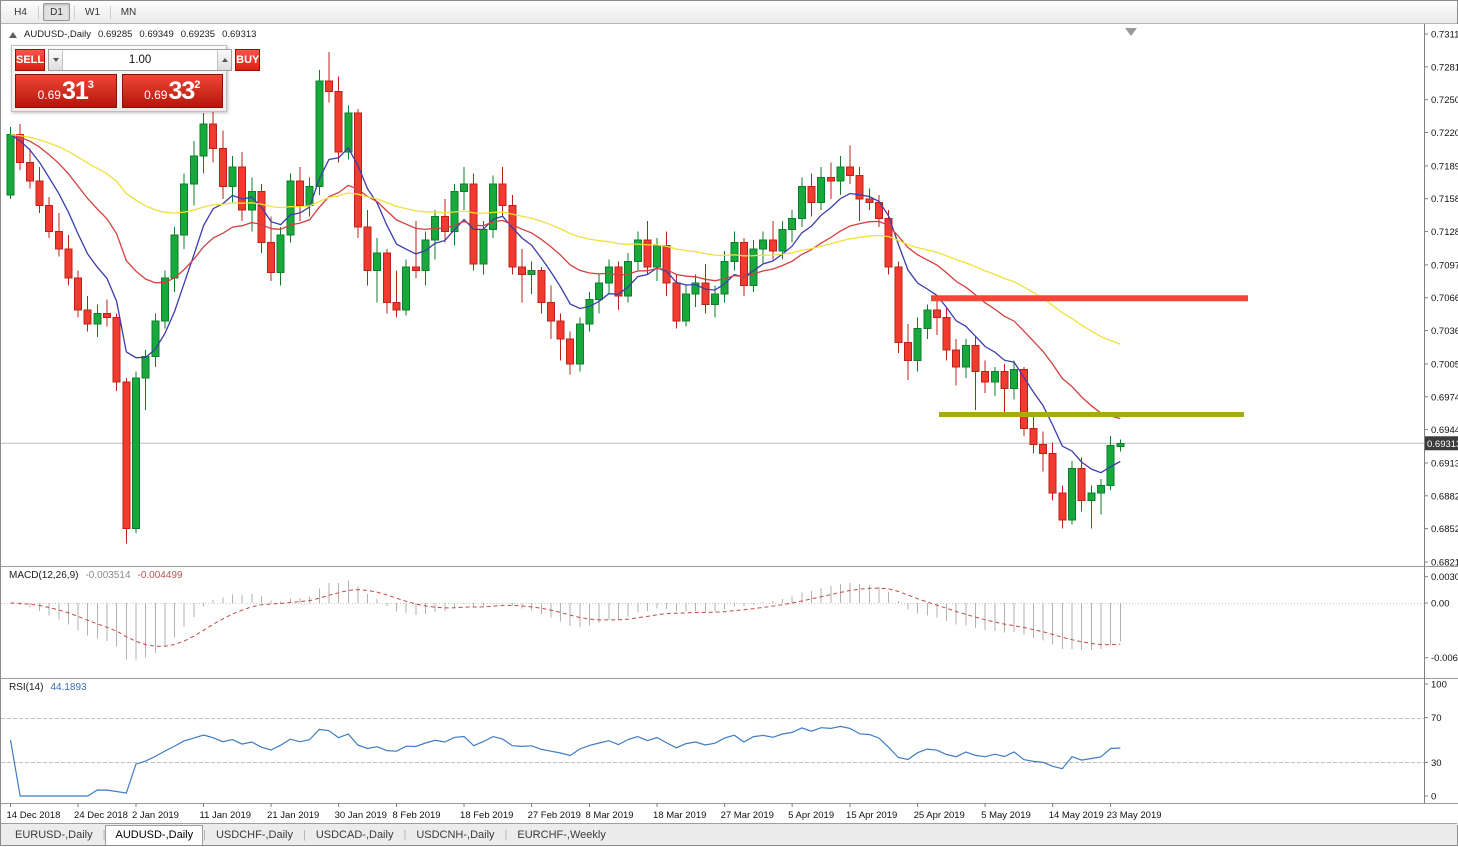 Image resolution: width=1458 pixels, height=847 pixels. Describe the element at coordinates (198, 34) in the screenshot. I see `ohlc-low: 0.69235` at that location.